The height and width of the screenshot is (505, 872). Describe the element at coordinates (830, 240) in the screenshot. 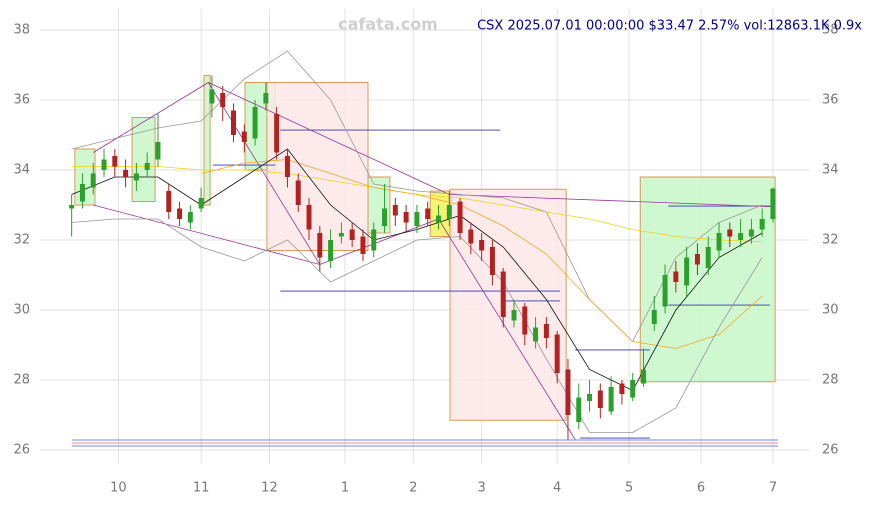

I see `y-tick-label-right: 32` at that location.